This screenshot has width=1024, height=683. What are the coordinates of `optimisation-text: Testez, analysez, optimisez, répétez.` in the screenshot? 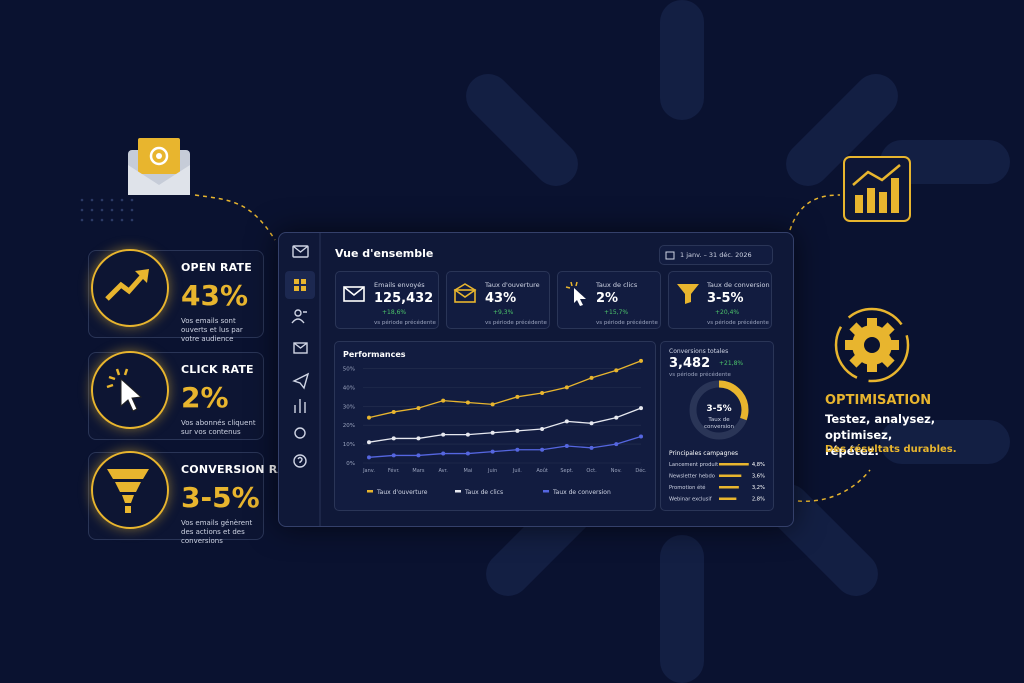 It's located at (880, 435).